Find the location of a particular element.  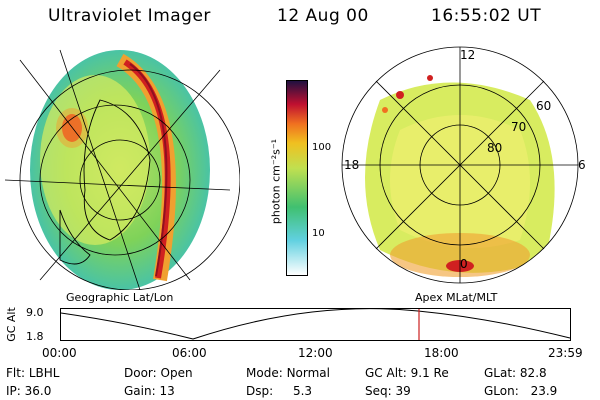

apex-caption: Apex MLat/MLT is located at coordinates (456, 297).